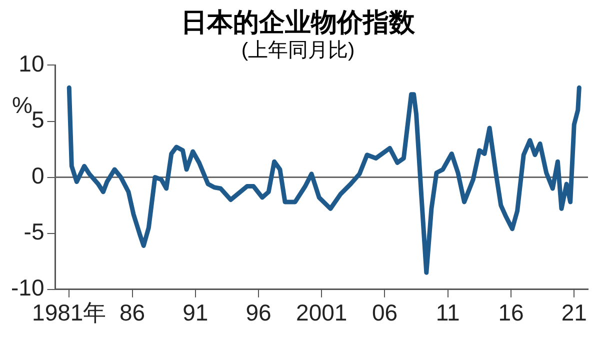 This screenshot has height=339, width=600. What do you see at coordinates (511, 313) in the screenshot?
I see `x-tick-label: 16` at bounding box center [511, 313].